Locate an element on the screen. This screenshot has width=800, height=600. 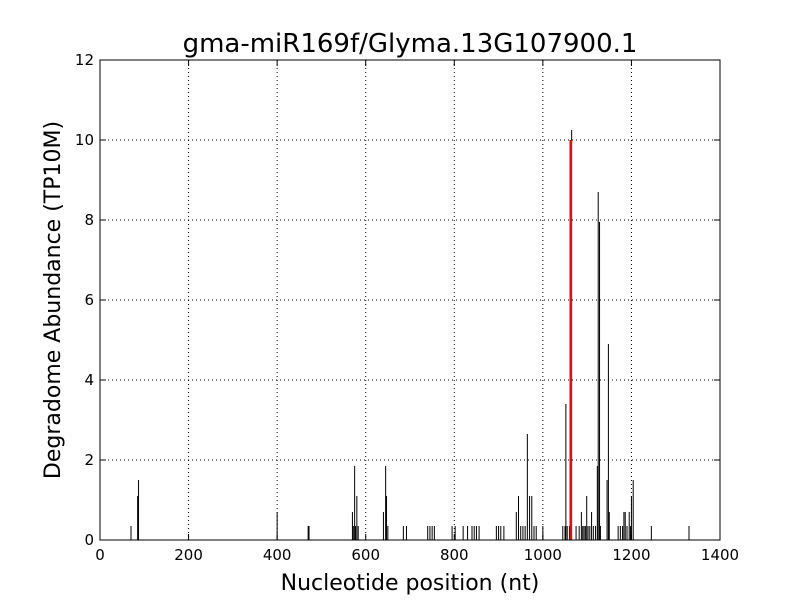
x-tick-label: 1400 is located at coordinates (720, 555).